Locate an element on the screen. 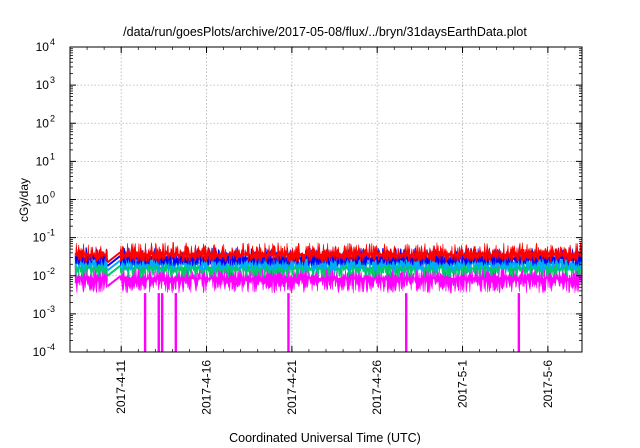 This screenshot has height=448, width=640. x-tick-label: 2017-4-11 is located at coordinates (121, 387).